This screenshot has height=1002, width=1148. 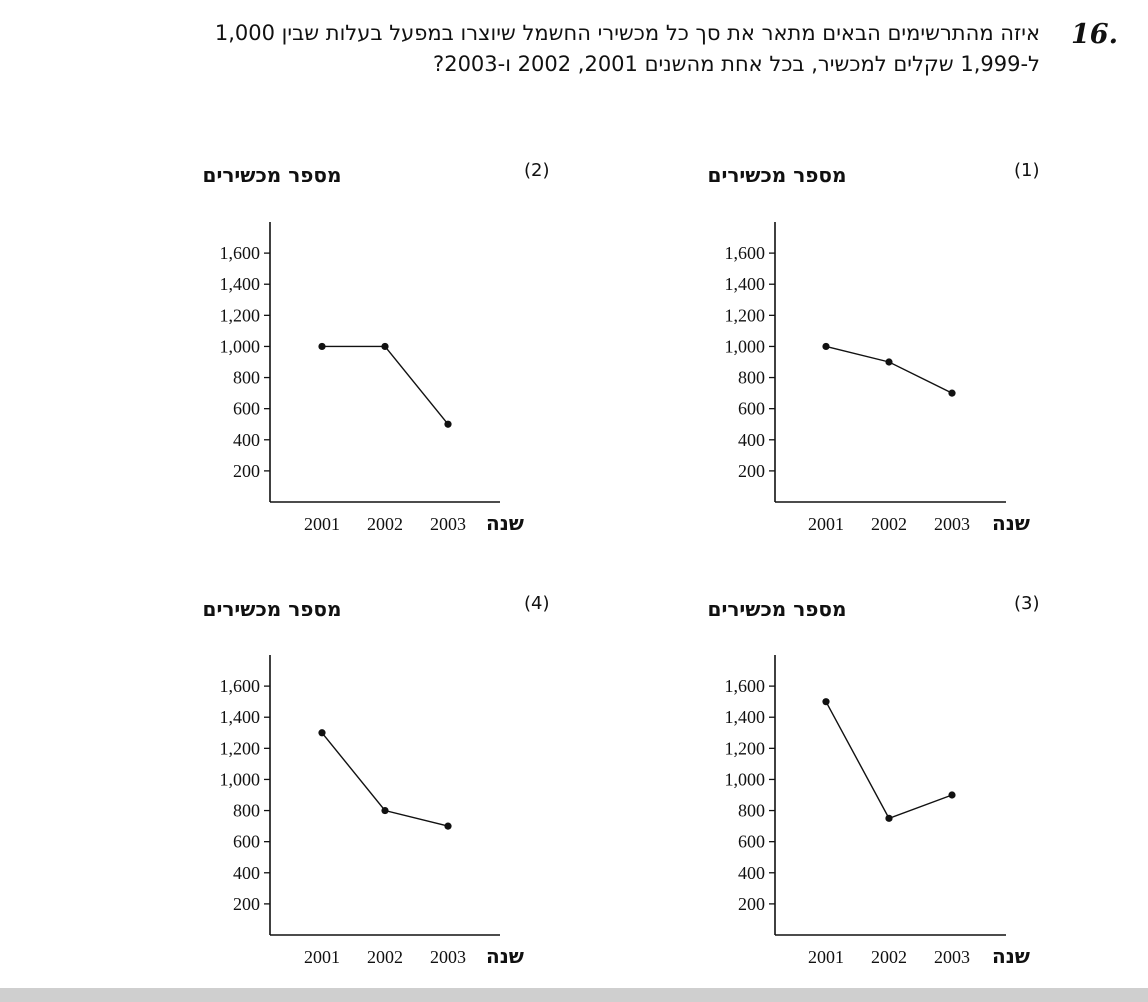 What do you see at coordinates (1027, 603) in the screenshot?
I see `panel-3-label: (3)` at bounding box center [1027, 603].